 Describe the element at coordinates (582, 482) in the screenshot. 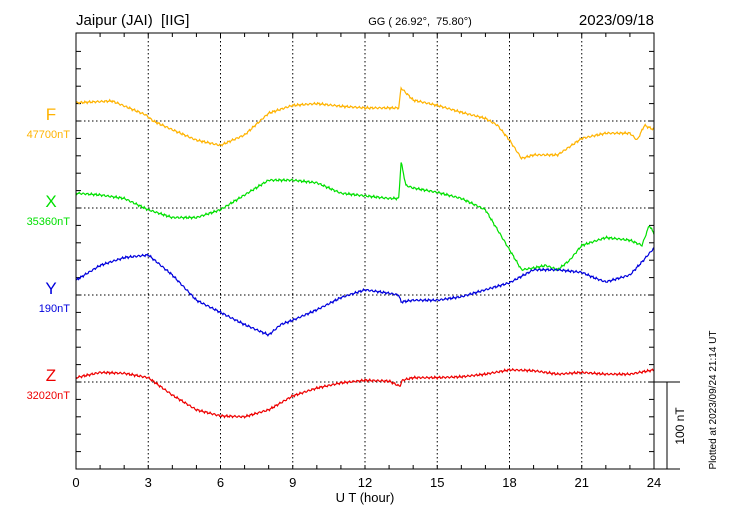

I see `x-tick-label: 21` at that location.